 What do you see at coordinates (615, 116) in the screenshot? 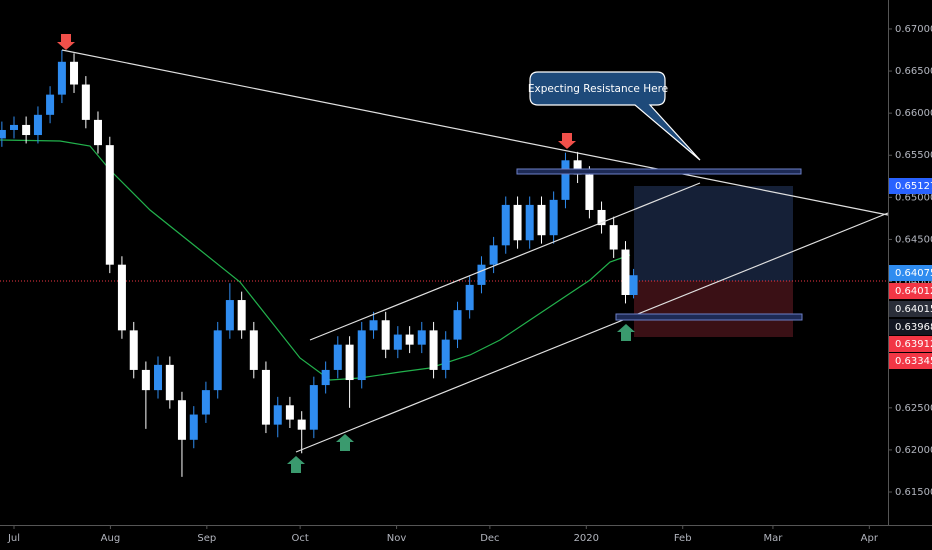
I see `callout` at bounding box center [615, 116].